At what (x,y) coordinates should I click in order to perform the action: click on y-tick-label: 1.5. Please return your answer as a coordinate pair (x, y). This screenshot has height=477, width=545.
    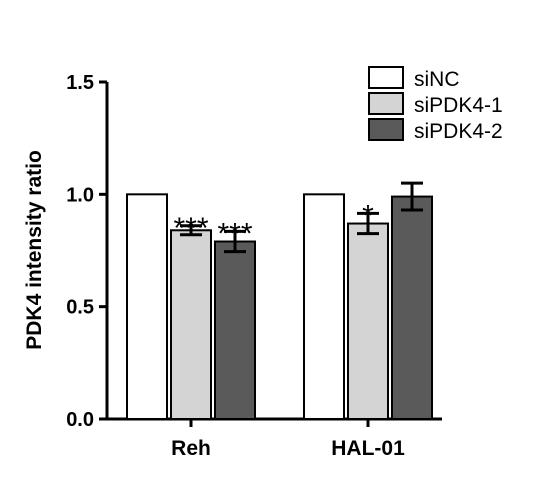
    Looking at the image, I should click on (80, 83).